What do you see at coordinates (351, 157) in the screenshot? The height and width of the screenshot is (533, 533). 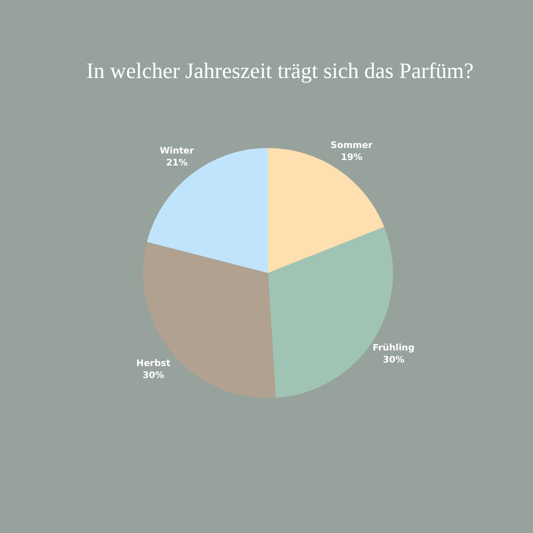 I see `data-label: 19%` at bounding box center [351, 157].